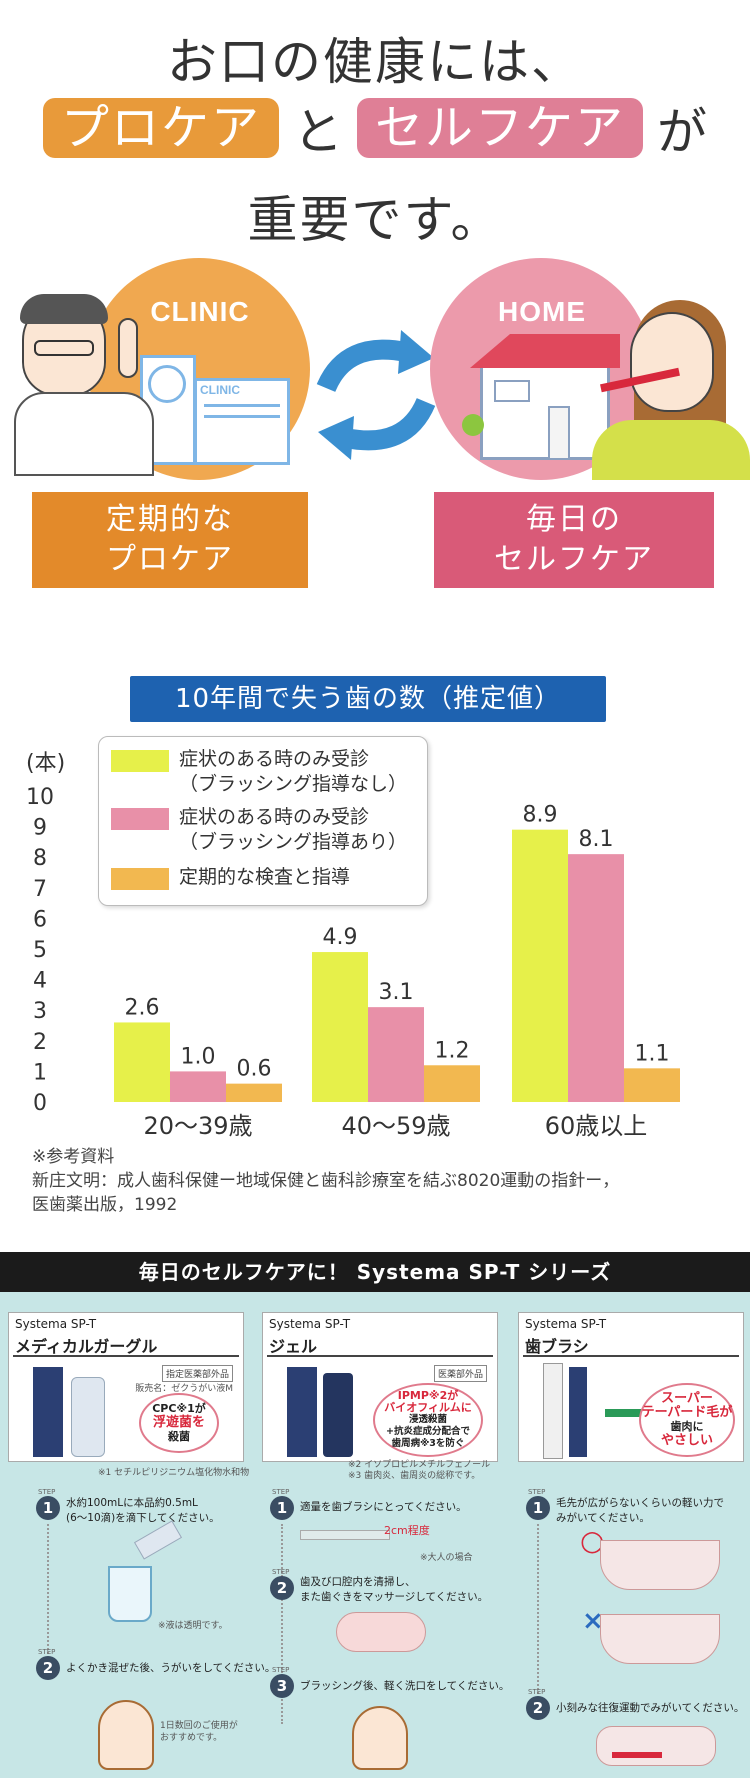 This screenshot has height=1778, width=750. Describe the element at coordinates (170, 519) in the screenshot. I see `pro-care-box-line1: 定期的な` at that location.